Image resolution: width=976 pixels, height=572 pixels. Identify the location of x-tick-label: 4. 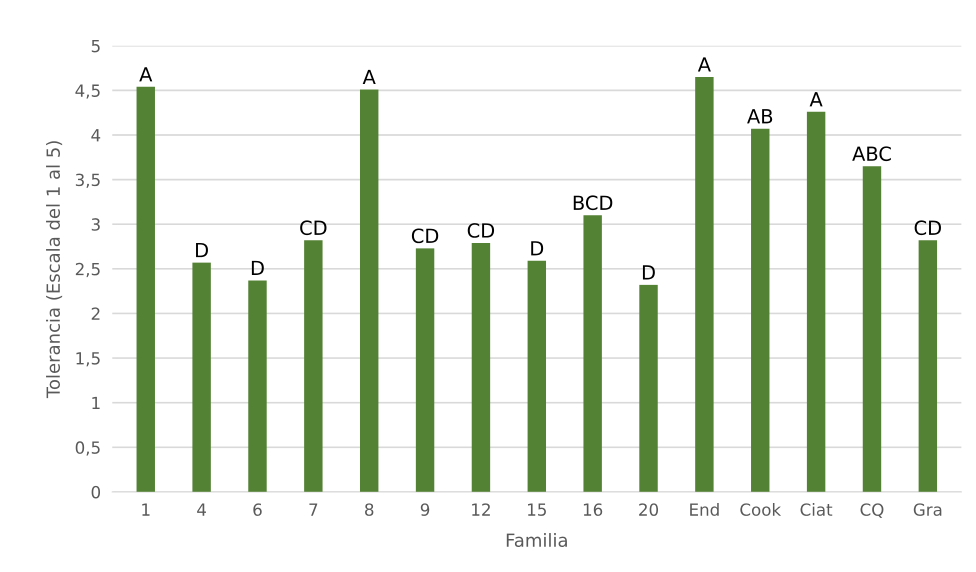
(201, 510).